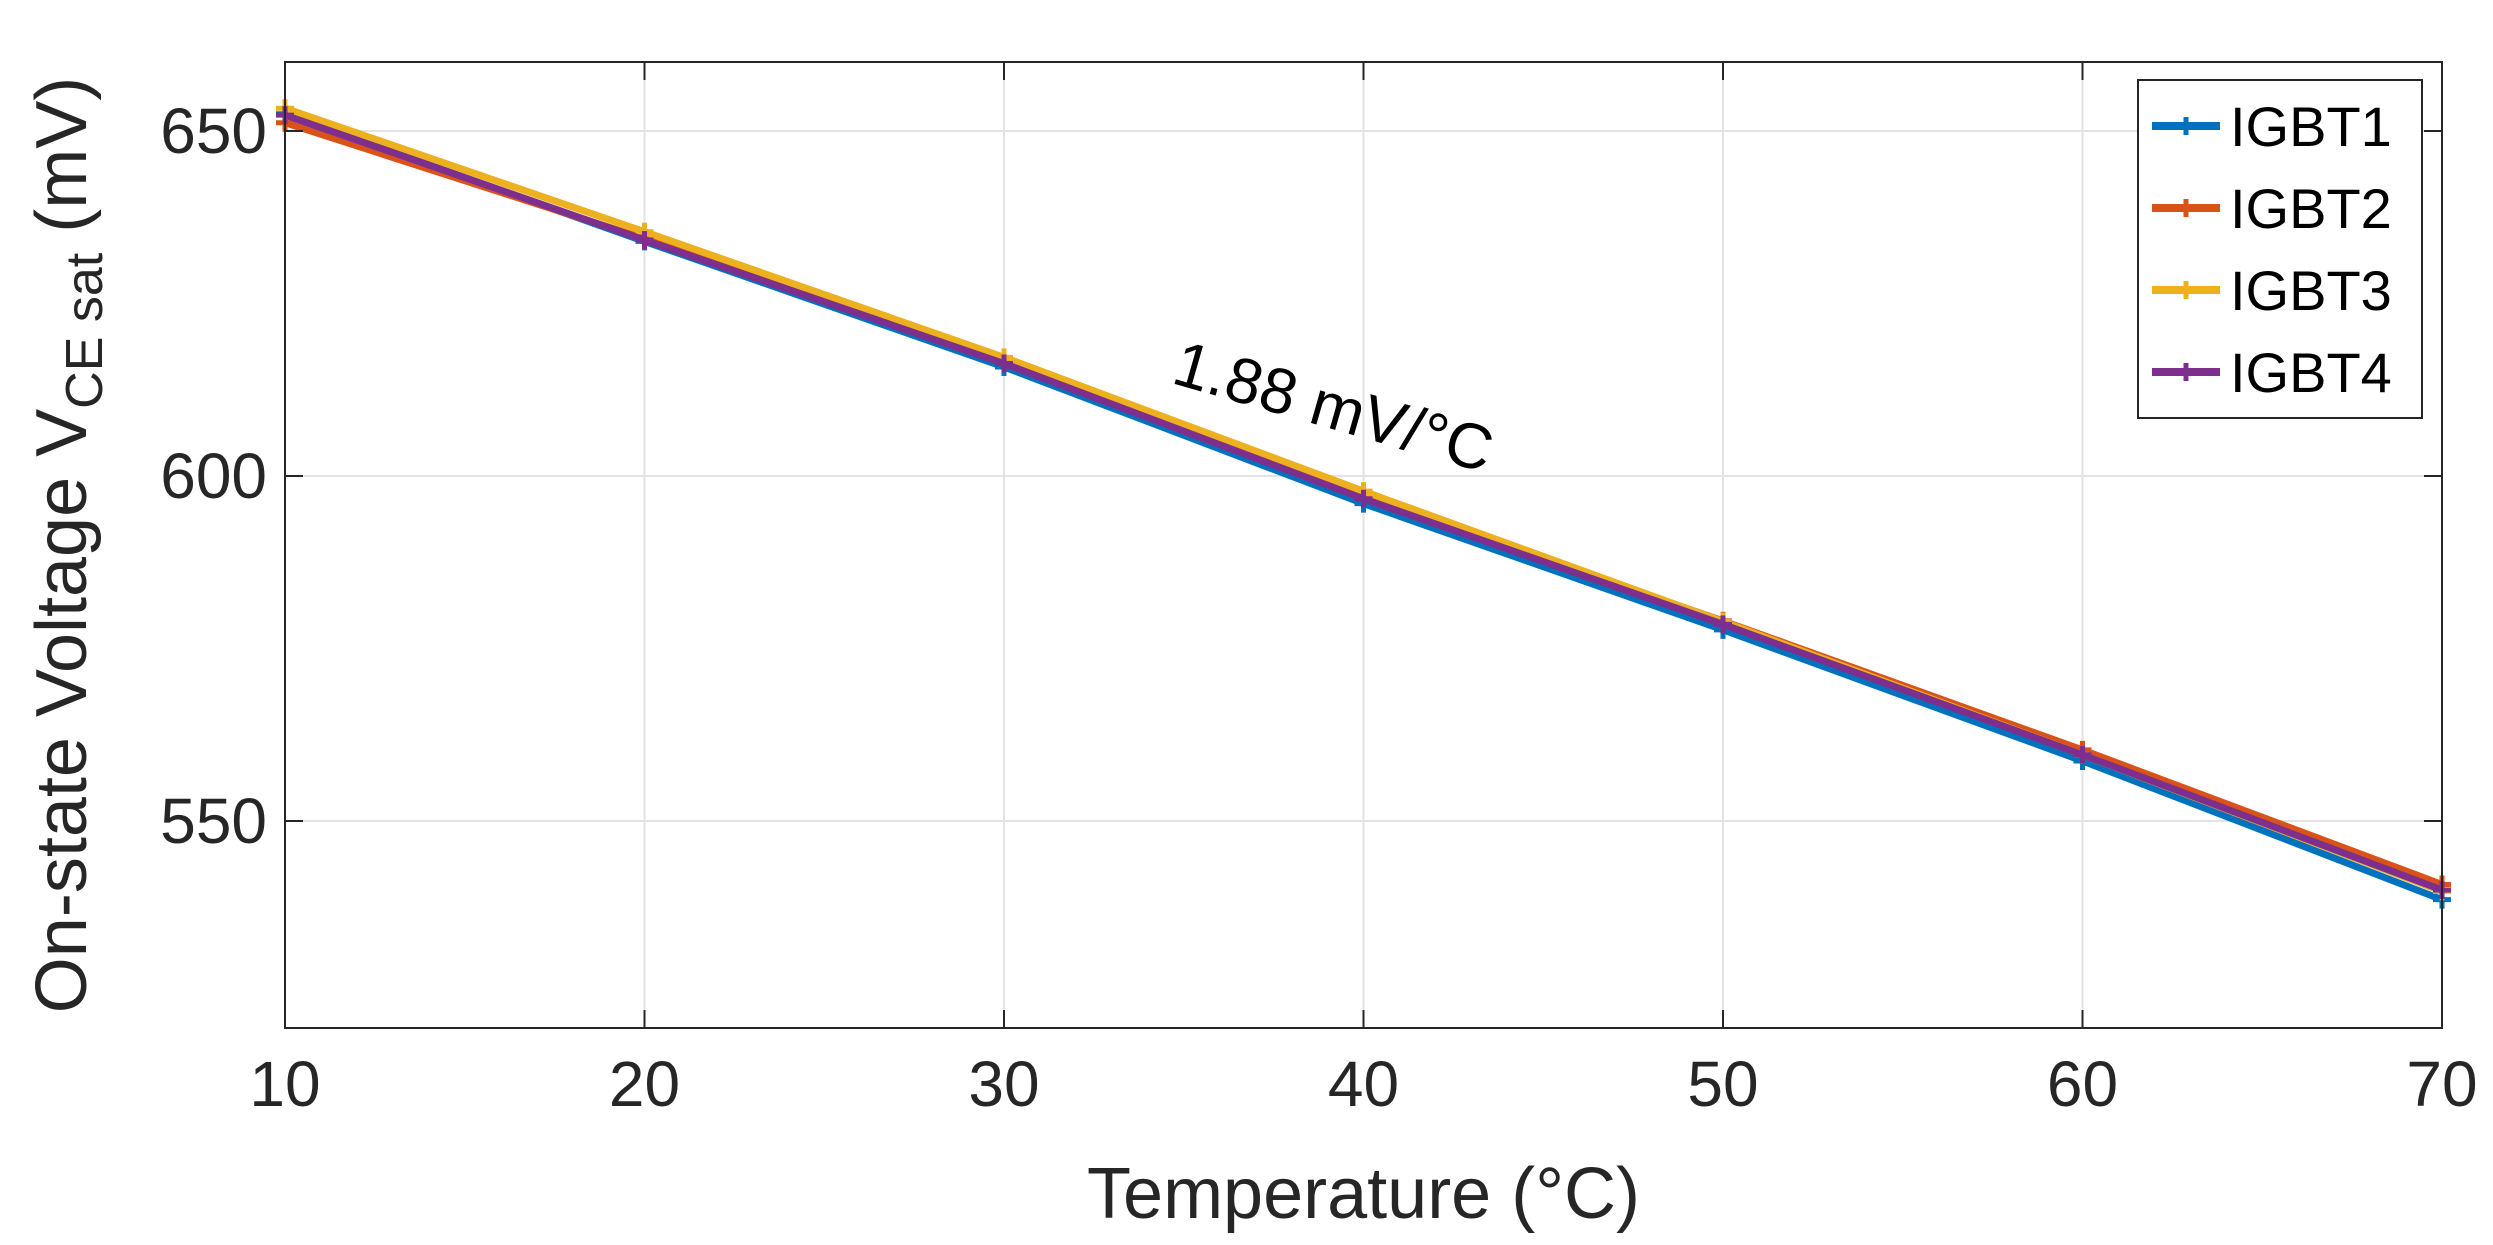 The height and width of the screenshot is (1245, 2493). I want to click on legend-label: IGBT2, so click(2311, 208).